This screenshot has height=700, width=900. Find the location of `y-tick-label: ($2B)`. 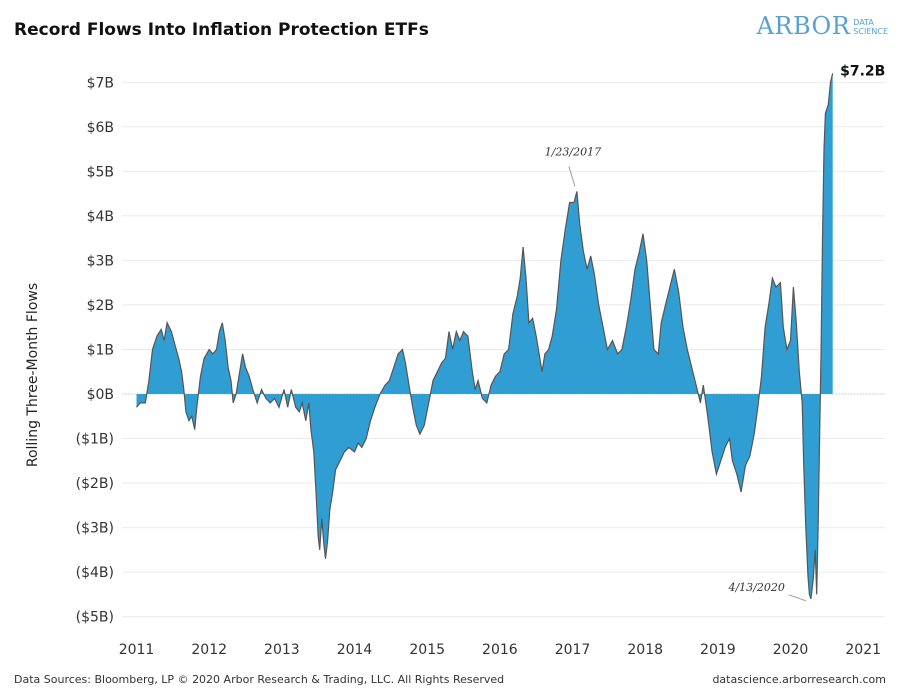

y-tick-label: ($2B) is located at coordinates (95, 484).